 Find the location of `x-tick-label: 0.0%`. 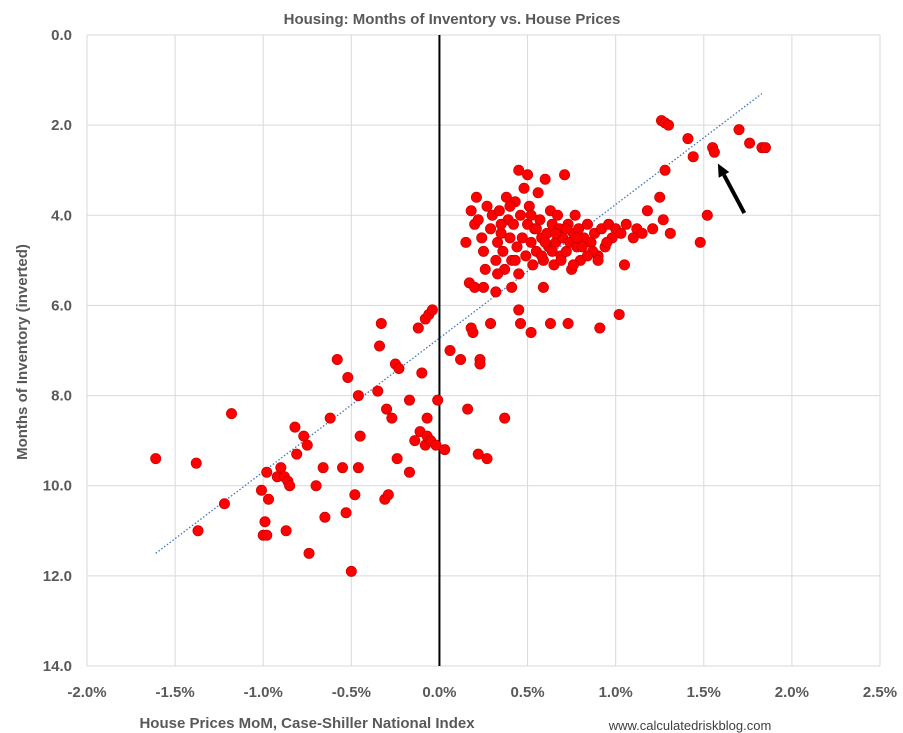

x-tick-label: 0.0% is located at coordinates (439, 692).